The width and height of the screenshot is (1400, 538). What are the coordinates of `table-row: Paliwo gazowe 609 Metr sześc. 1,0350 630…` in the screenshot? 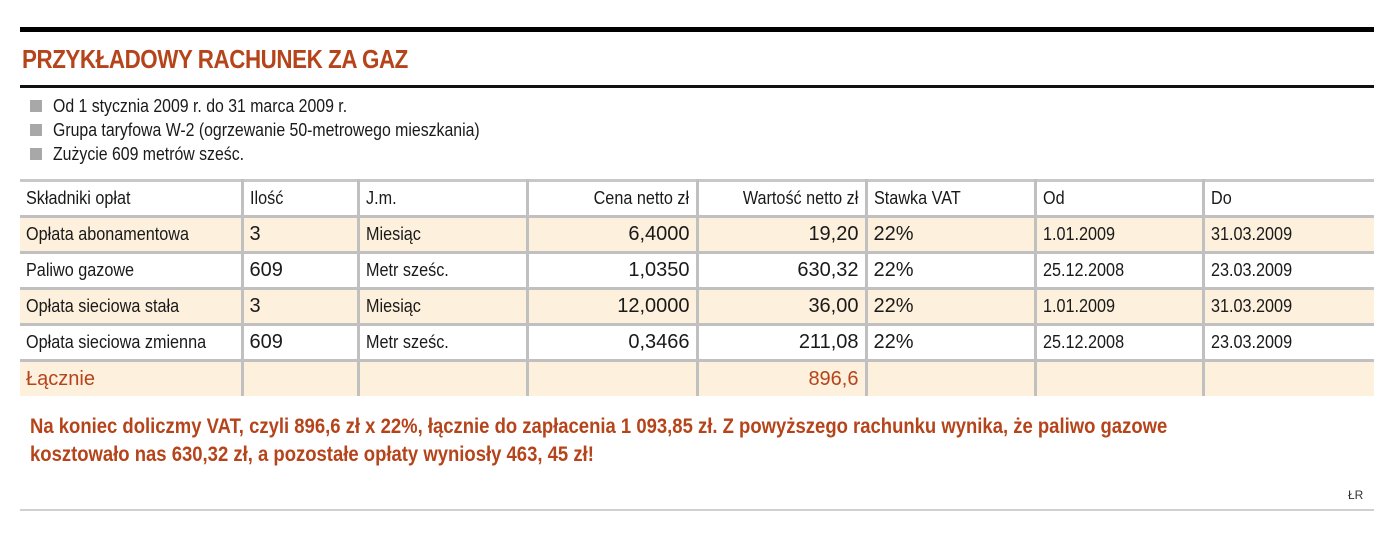 It's located at (697, 271).